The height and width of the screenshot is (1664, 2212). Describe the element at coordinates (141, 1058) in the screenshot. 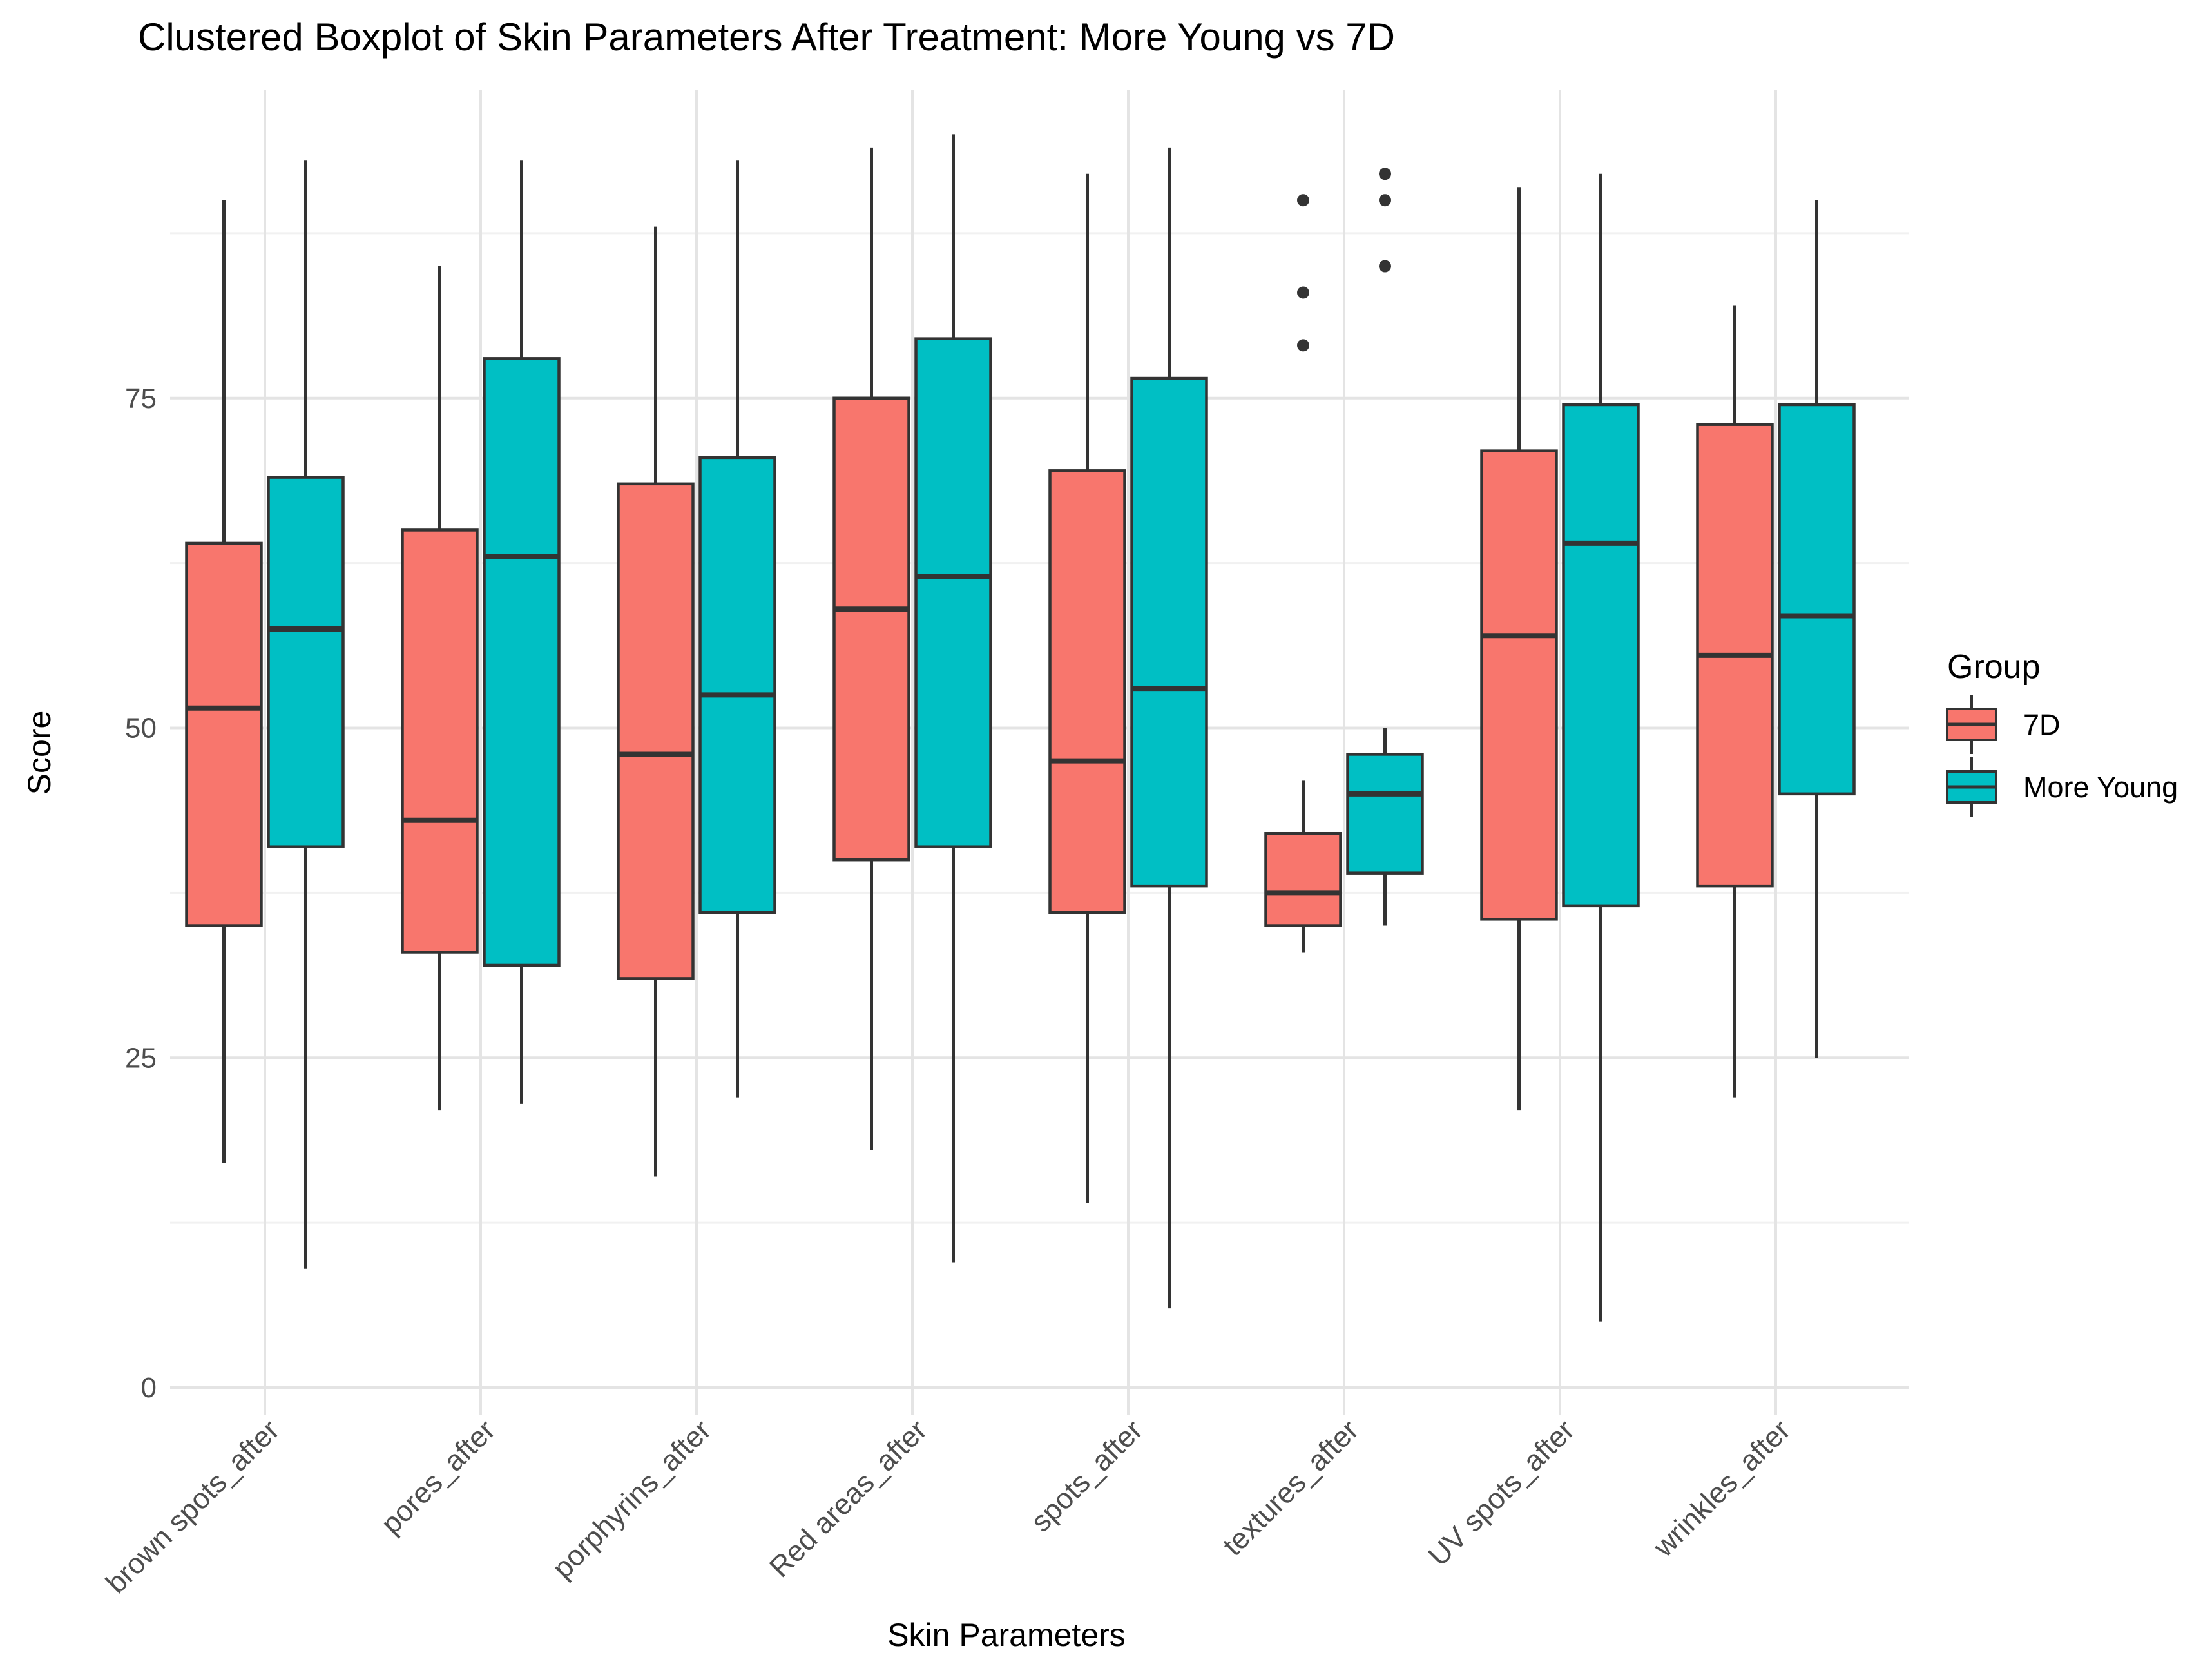

I see `y-tick-label: 25` at that location.